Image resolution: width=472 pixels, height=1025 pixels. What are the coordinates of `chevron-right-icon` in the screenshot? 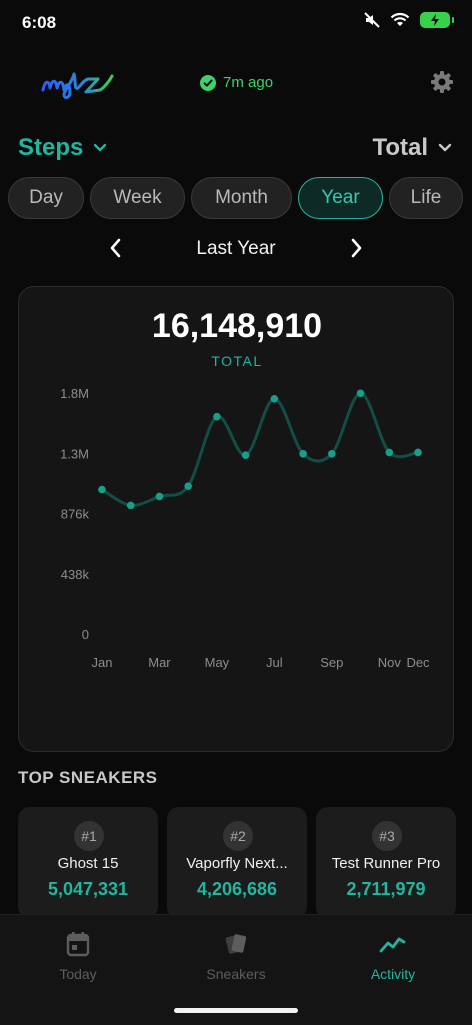 It's located at (356, 248).